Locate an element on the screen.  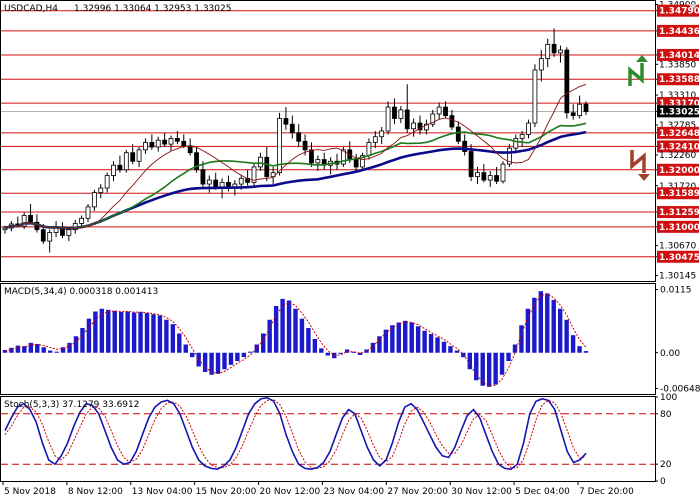
price-tick-label: 1.33025 is located at coordinates (679, 112).